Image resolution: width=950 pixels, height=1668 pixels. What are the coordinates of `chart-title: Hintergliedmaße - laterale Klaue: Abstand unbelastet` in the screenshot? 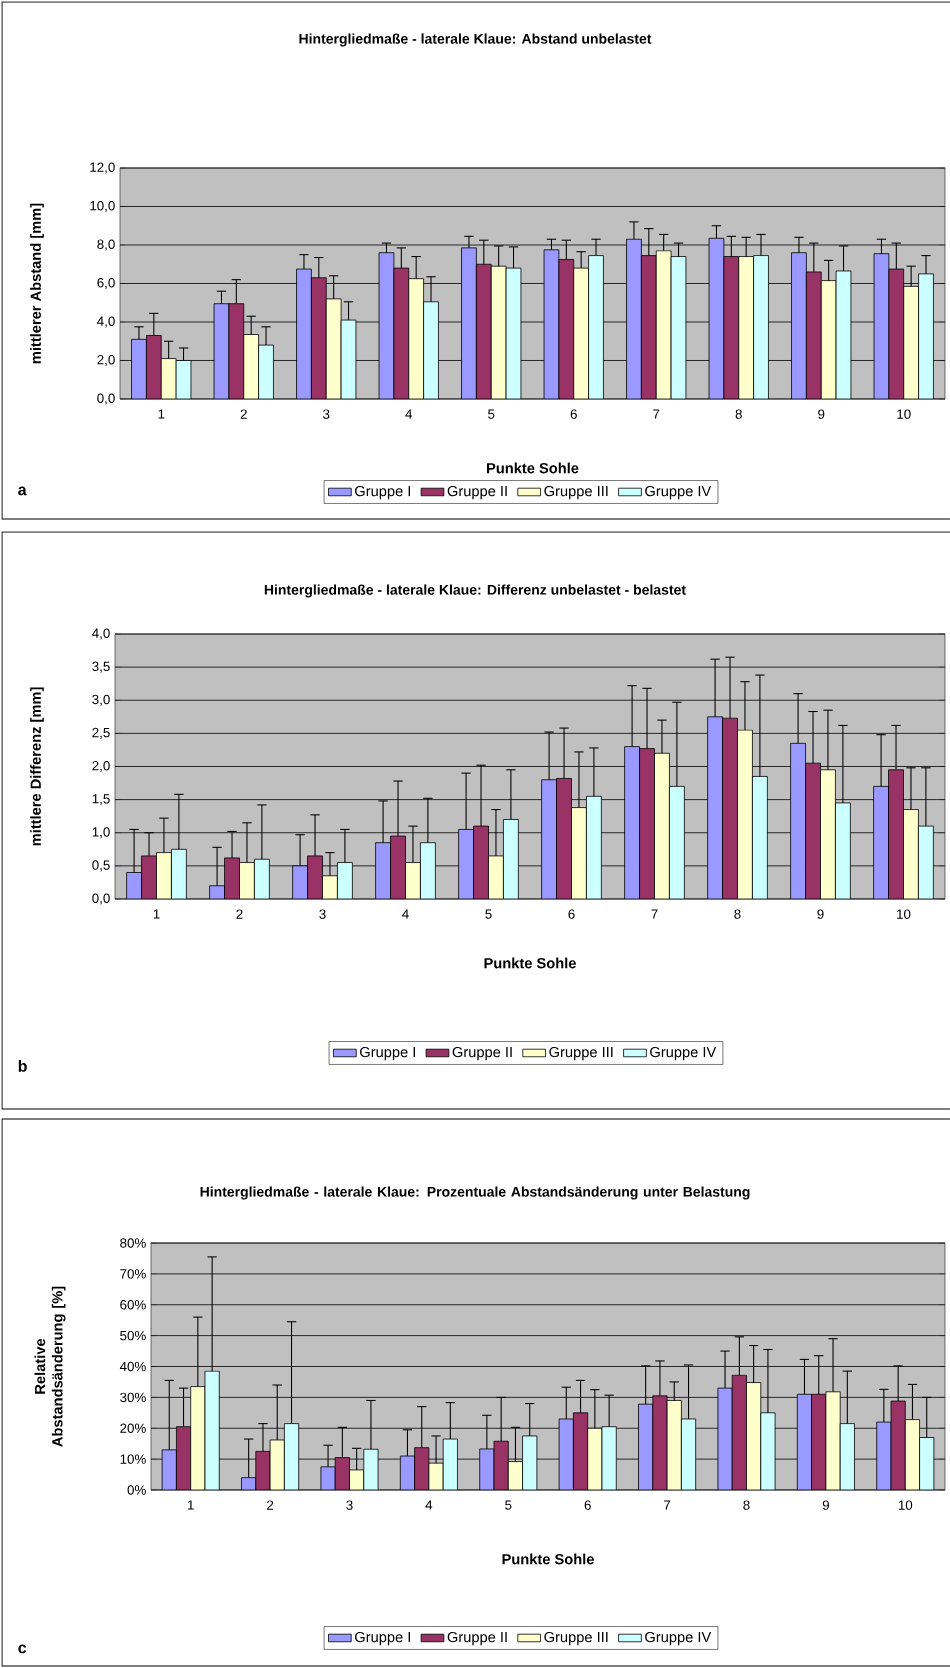 It's located at (475, 40).